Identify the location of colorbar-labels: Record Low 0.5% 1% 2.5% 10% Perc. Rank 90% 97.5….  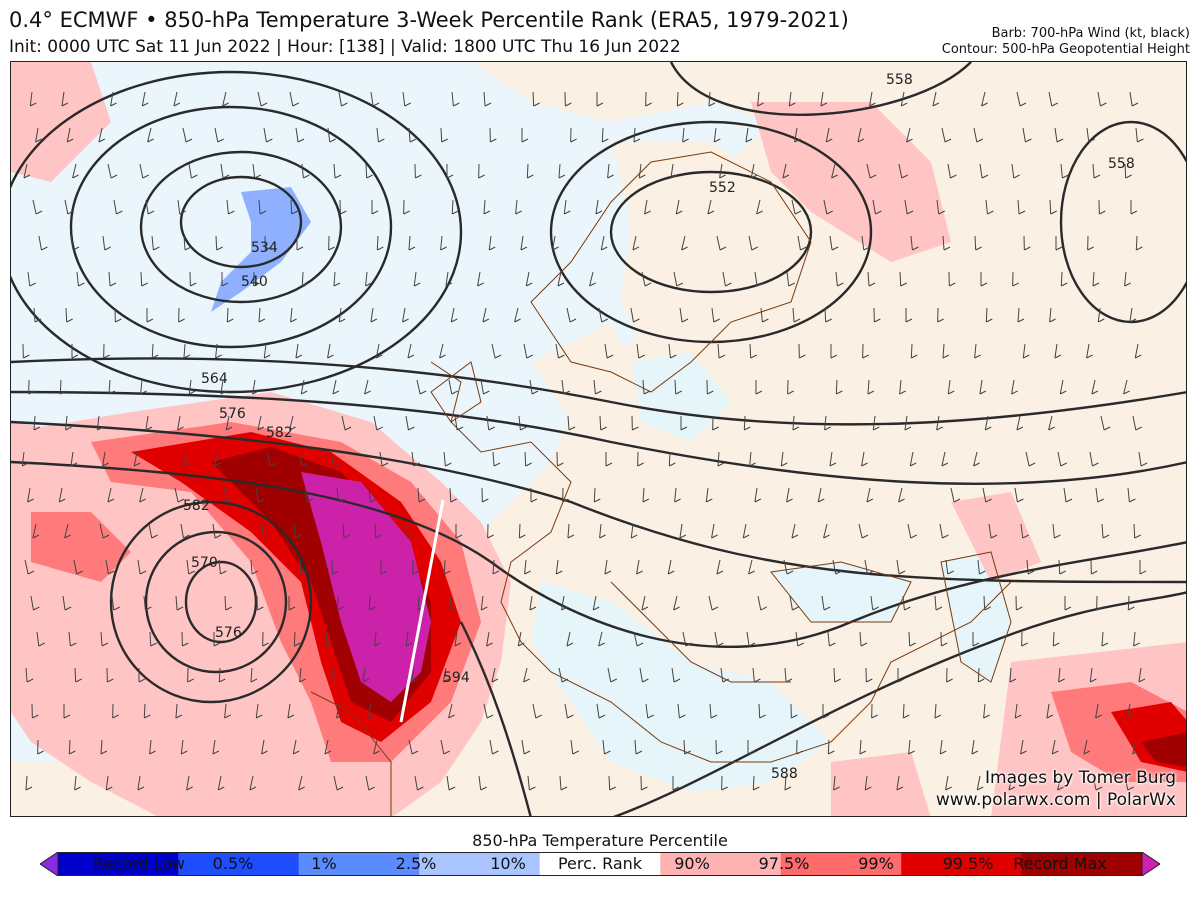
(600, 869).